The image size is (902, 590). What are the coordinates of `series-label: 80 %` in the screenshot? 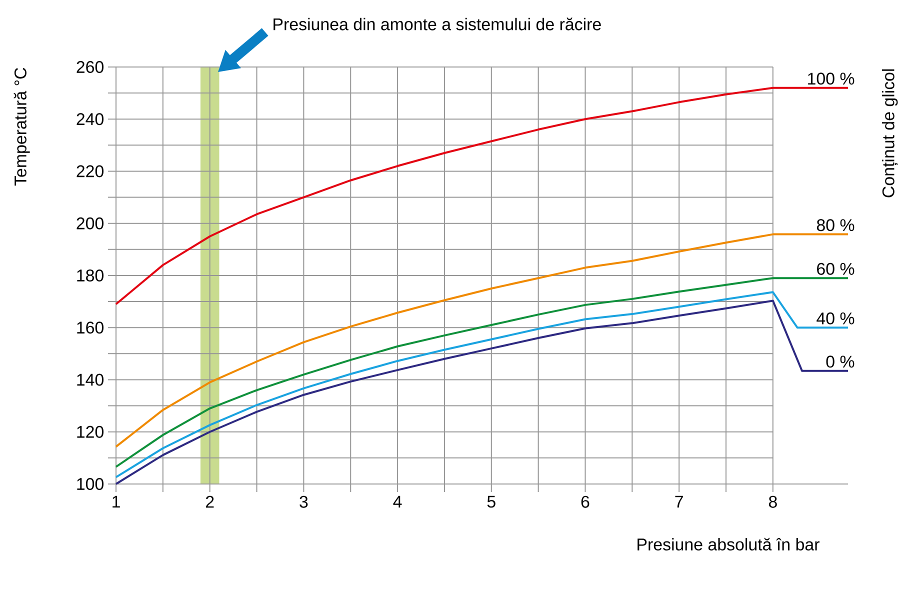 It's located at (835, 225).